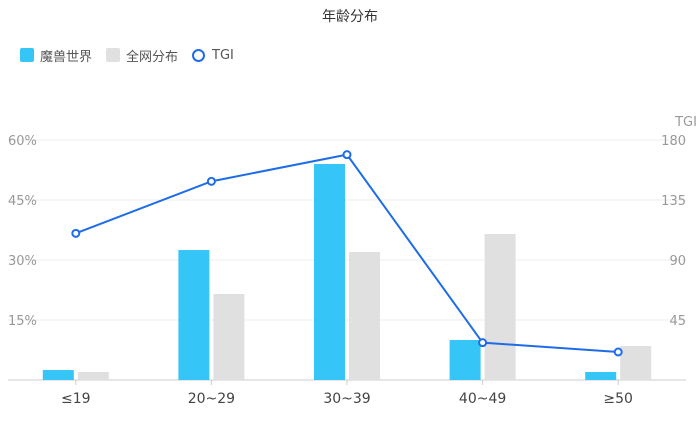  I want to click on y-axis-right: 45 90 135 180, so click(673, 231).